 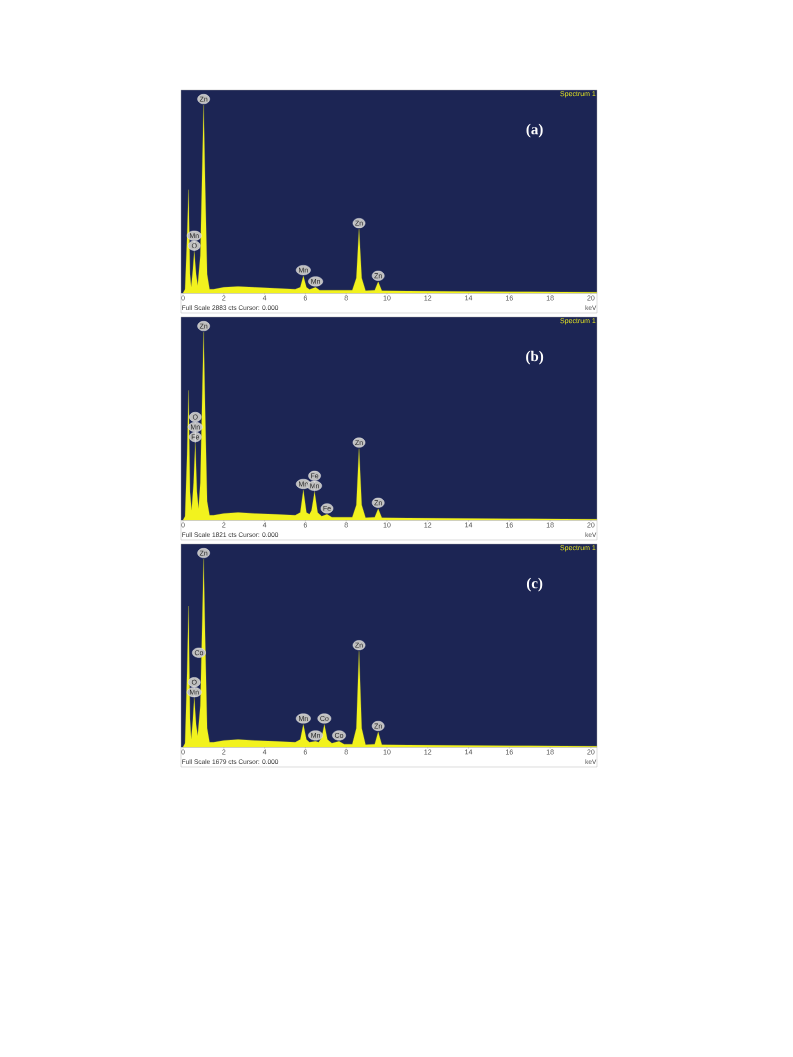 What do you see at coordinates (534, 584) in the screenshot?
I see `text: (c)` at bounding box center [534, 584].